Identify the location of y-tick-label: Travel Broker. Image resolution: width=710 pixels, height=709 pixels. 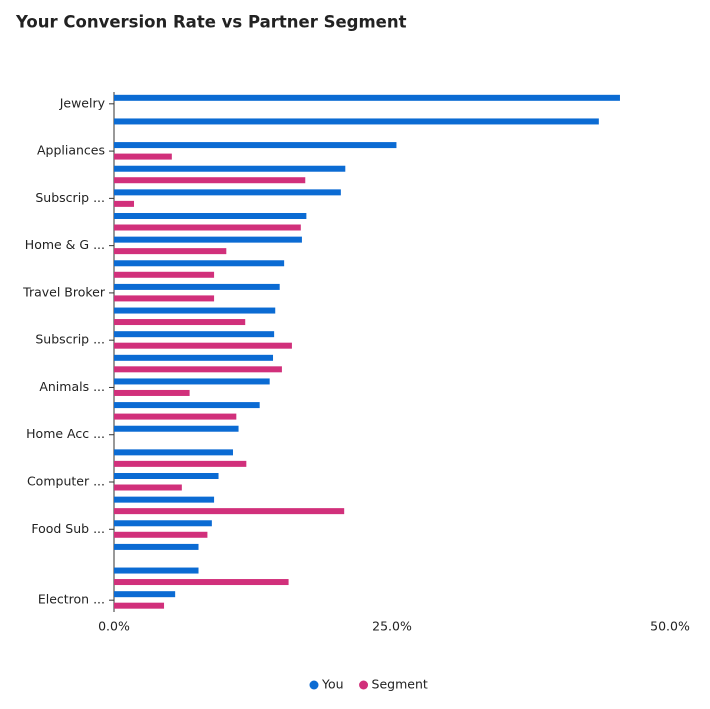
(64, 291).